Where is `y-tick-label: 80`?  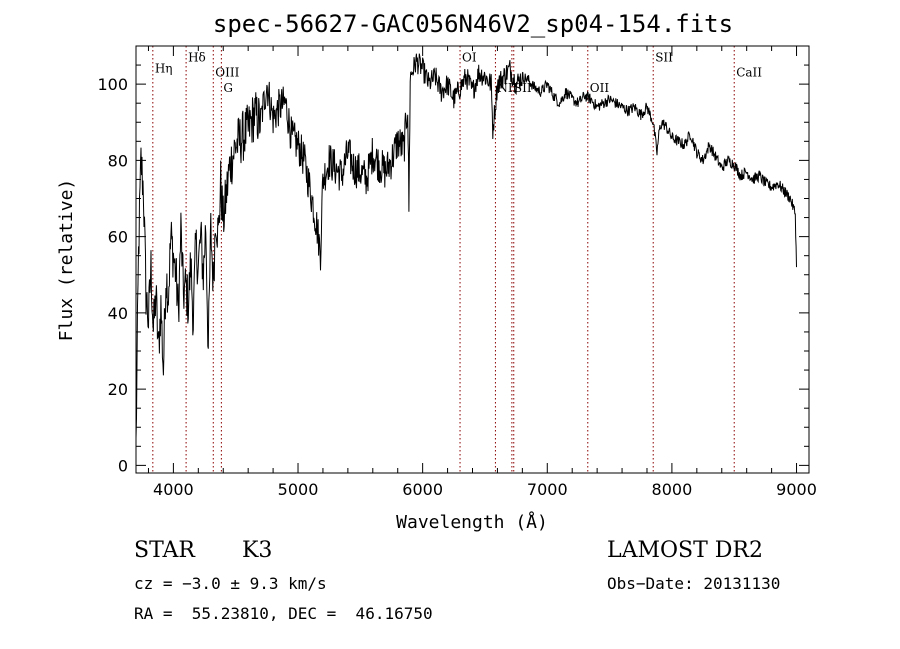 y-tick-label: 80 is located at coordinates (118, 160).